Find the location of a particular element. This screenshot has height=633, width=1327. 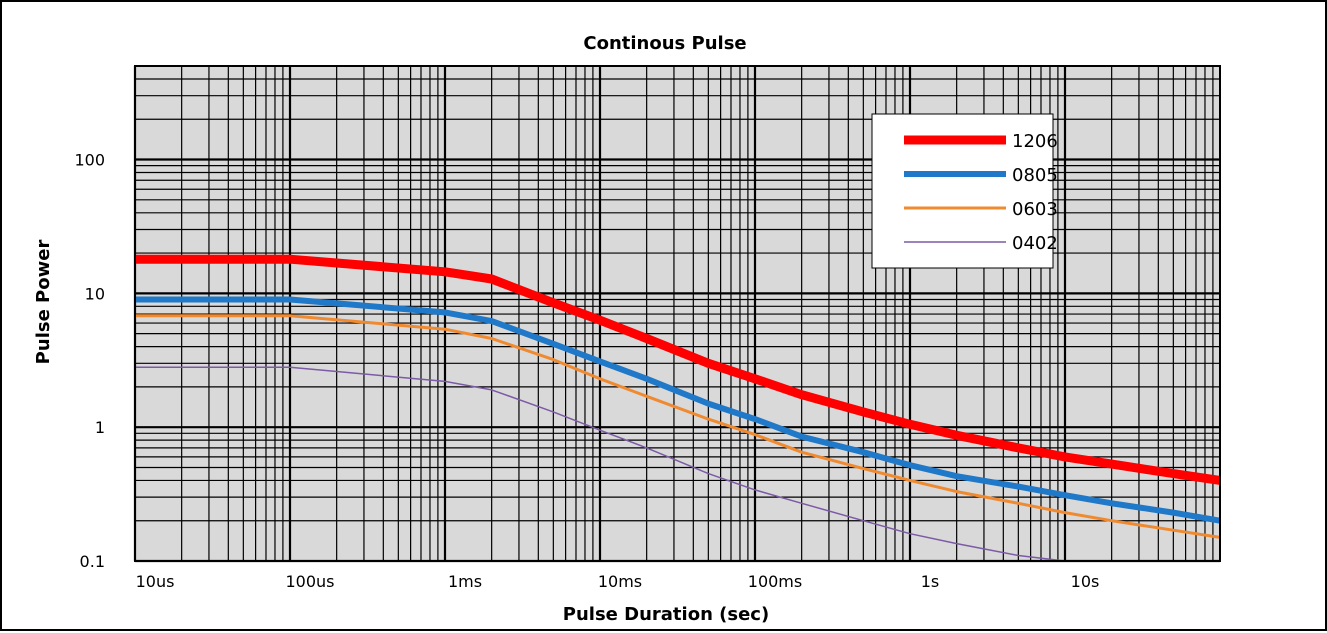

legend-label-0402: 0402 is located at coordinates (1035, 243).